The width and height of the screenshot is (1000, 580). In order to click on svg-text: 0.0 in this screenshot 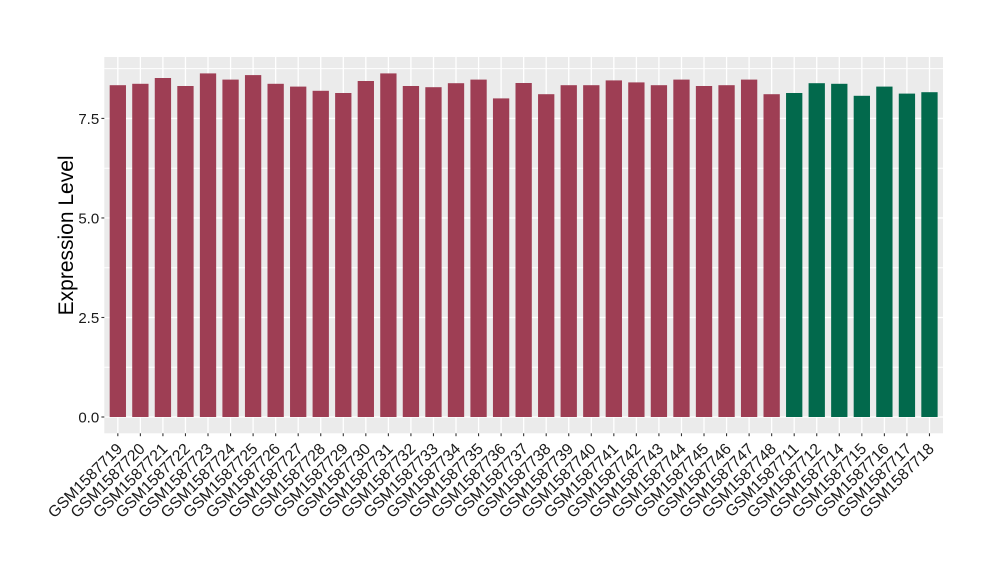, I will do `click(88, 417)`.